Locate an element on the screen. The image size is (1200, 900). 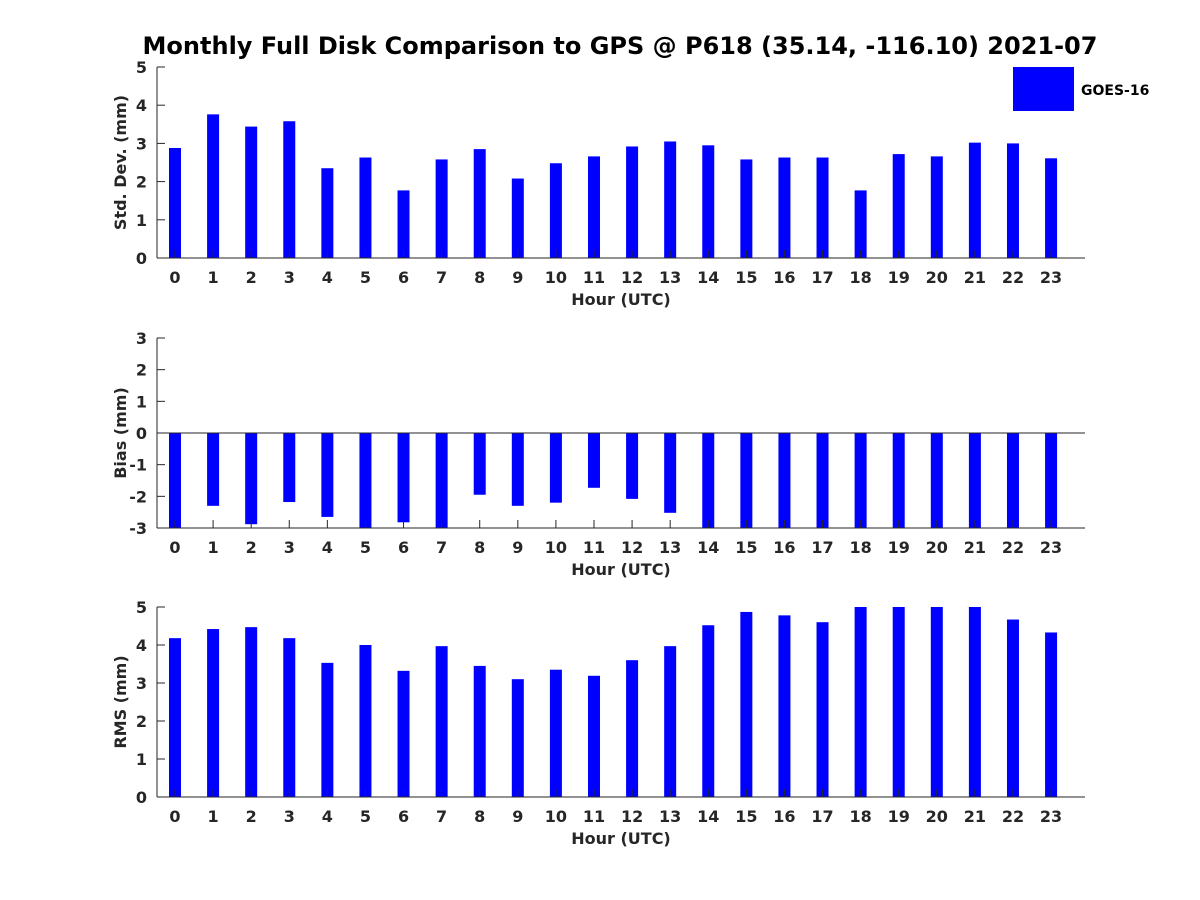
rms-x-tick-label: 9 is located at coordinates (517, 816).